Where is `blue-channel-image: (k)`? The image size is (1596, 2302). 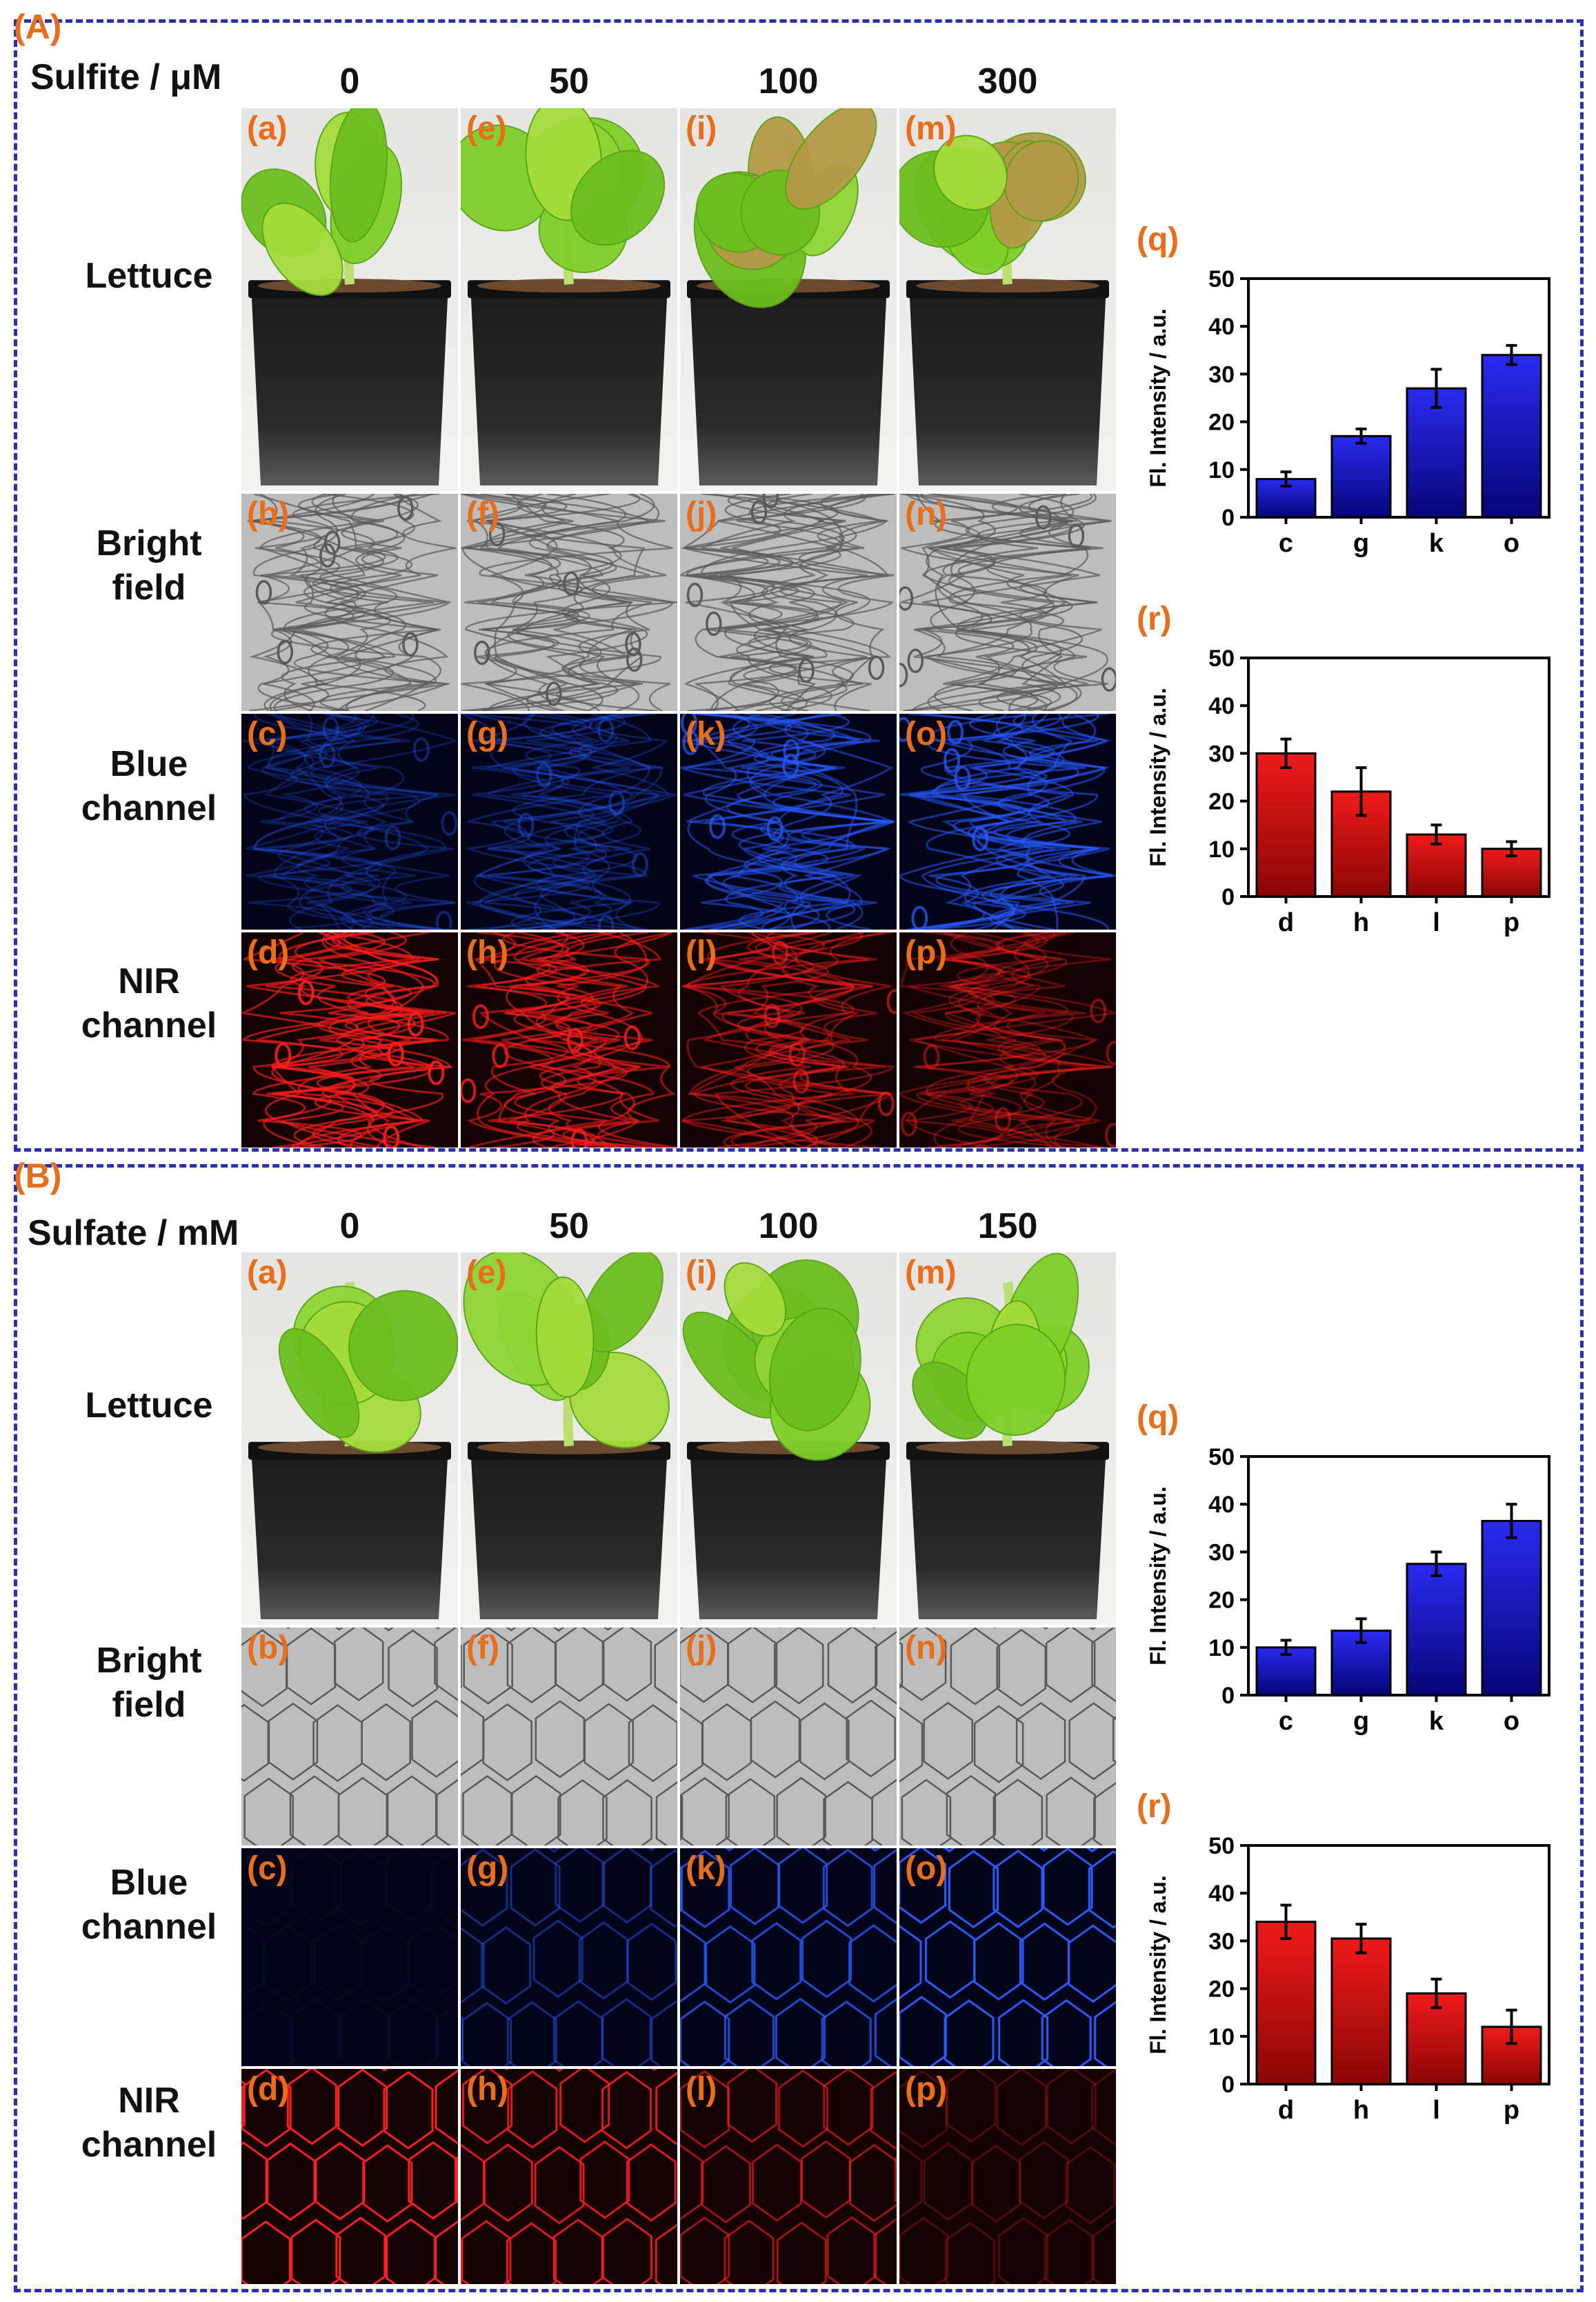 blue-channel-image: (k) is located at coordinates (788, 1957).